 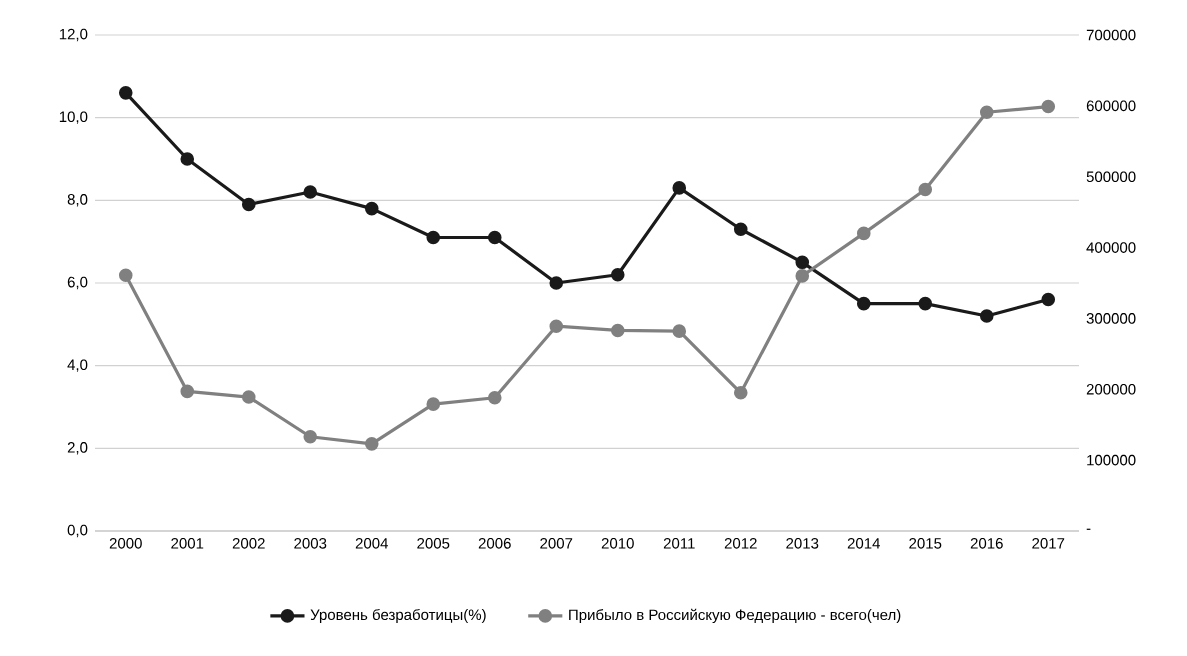 What do you see at coordinates (310, 543) in the screenshot?
I see `x-tick-label: 2003` at bounding box center [310, 543].